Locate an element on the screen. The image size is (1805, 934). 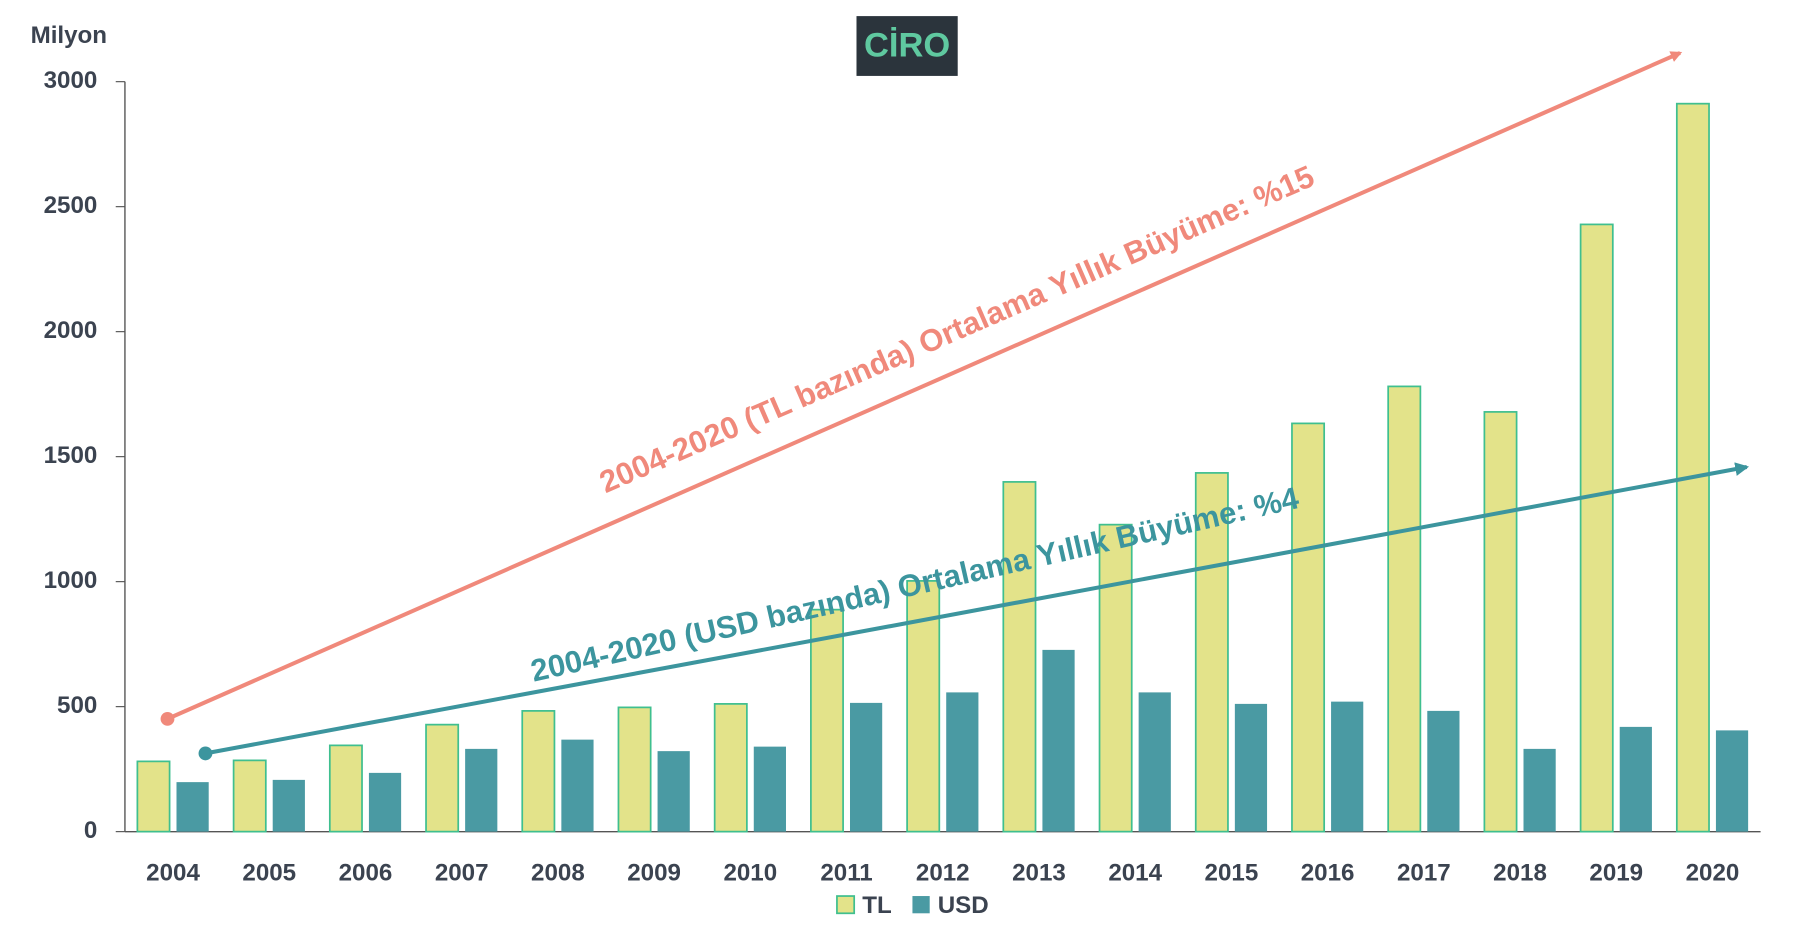
chart-title: CİRO is located at coordinates (907, 45).